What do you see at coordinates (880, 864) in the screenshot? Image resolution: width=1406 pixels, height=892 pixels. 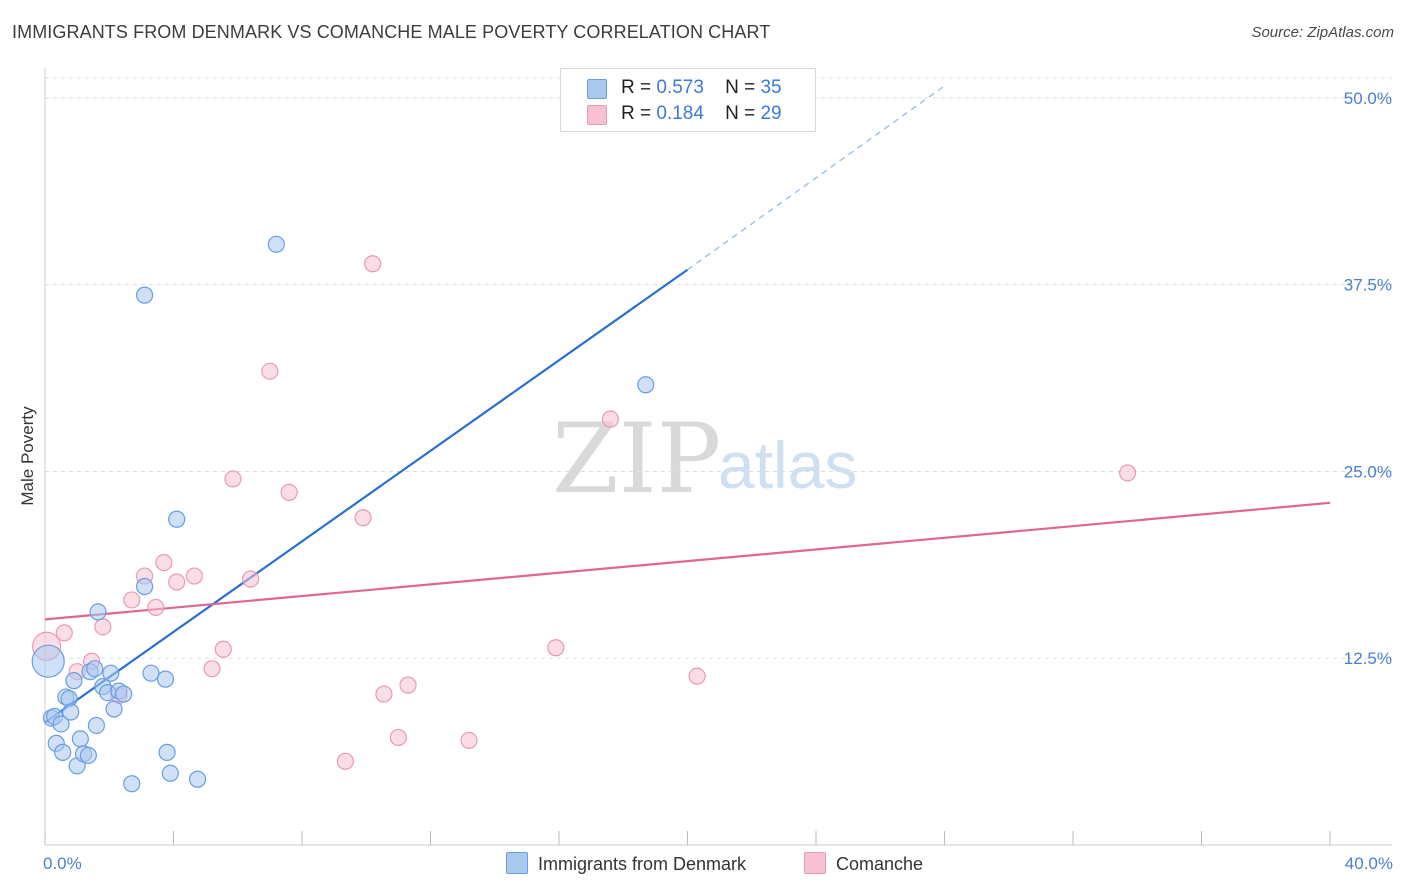 I see `bottom-legend-label: Comanche` at bounding box center [880, 864].